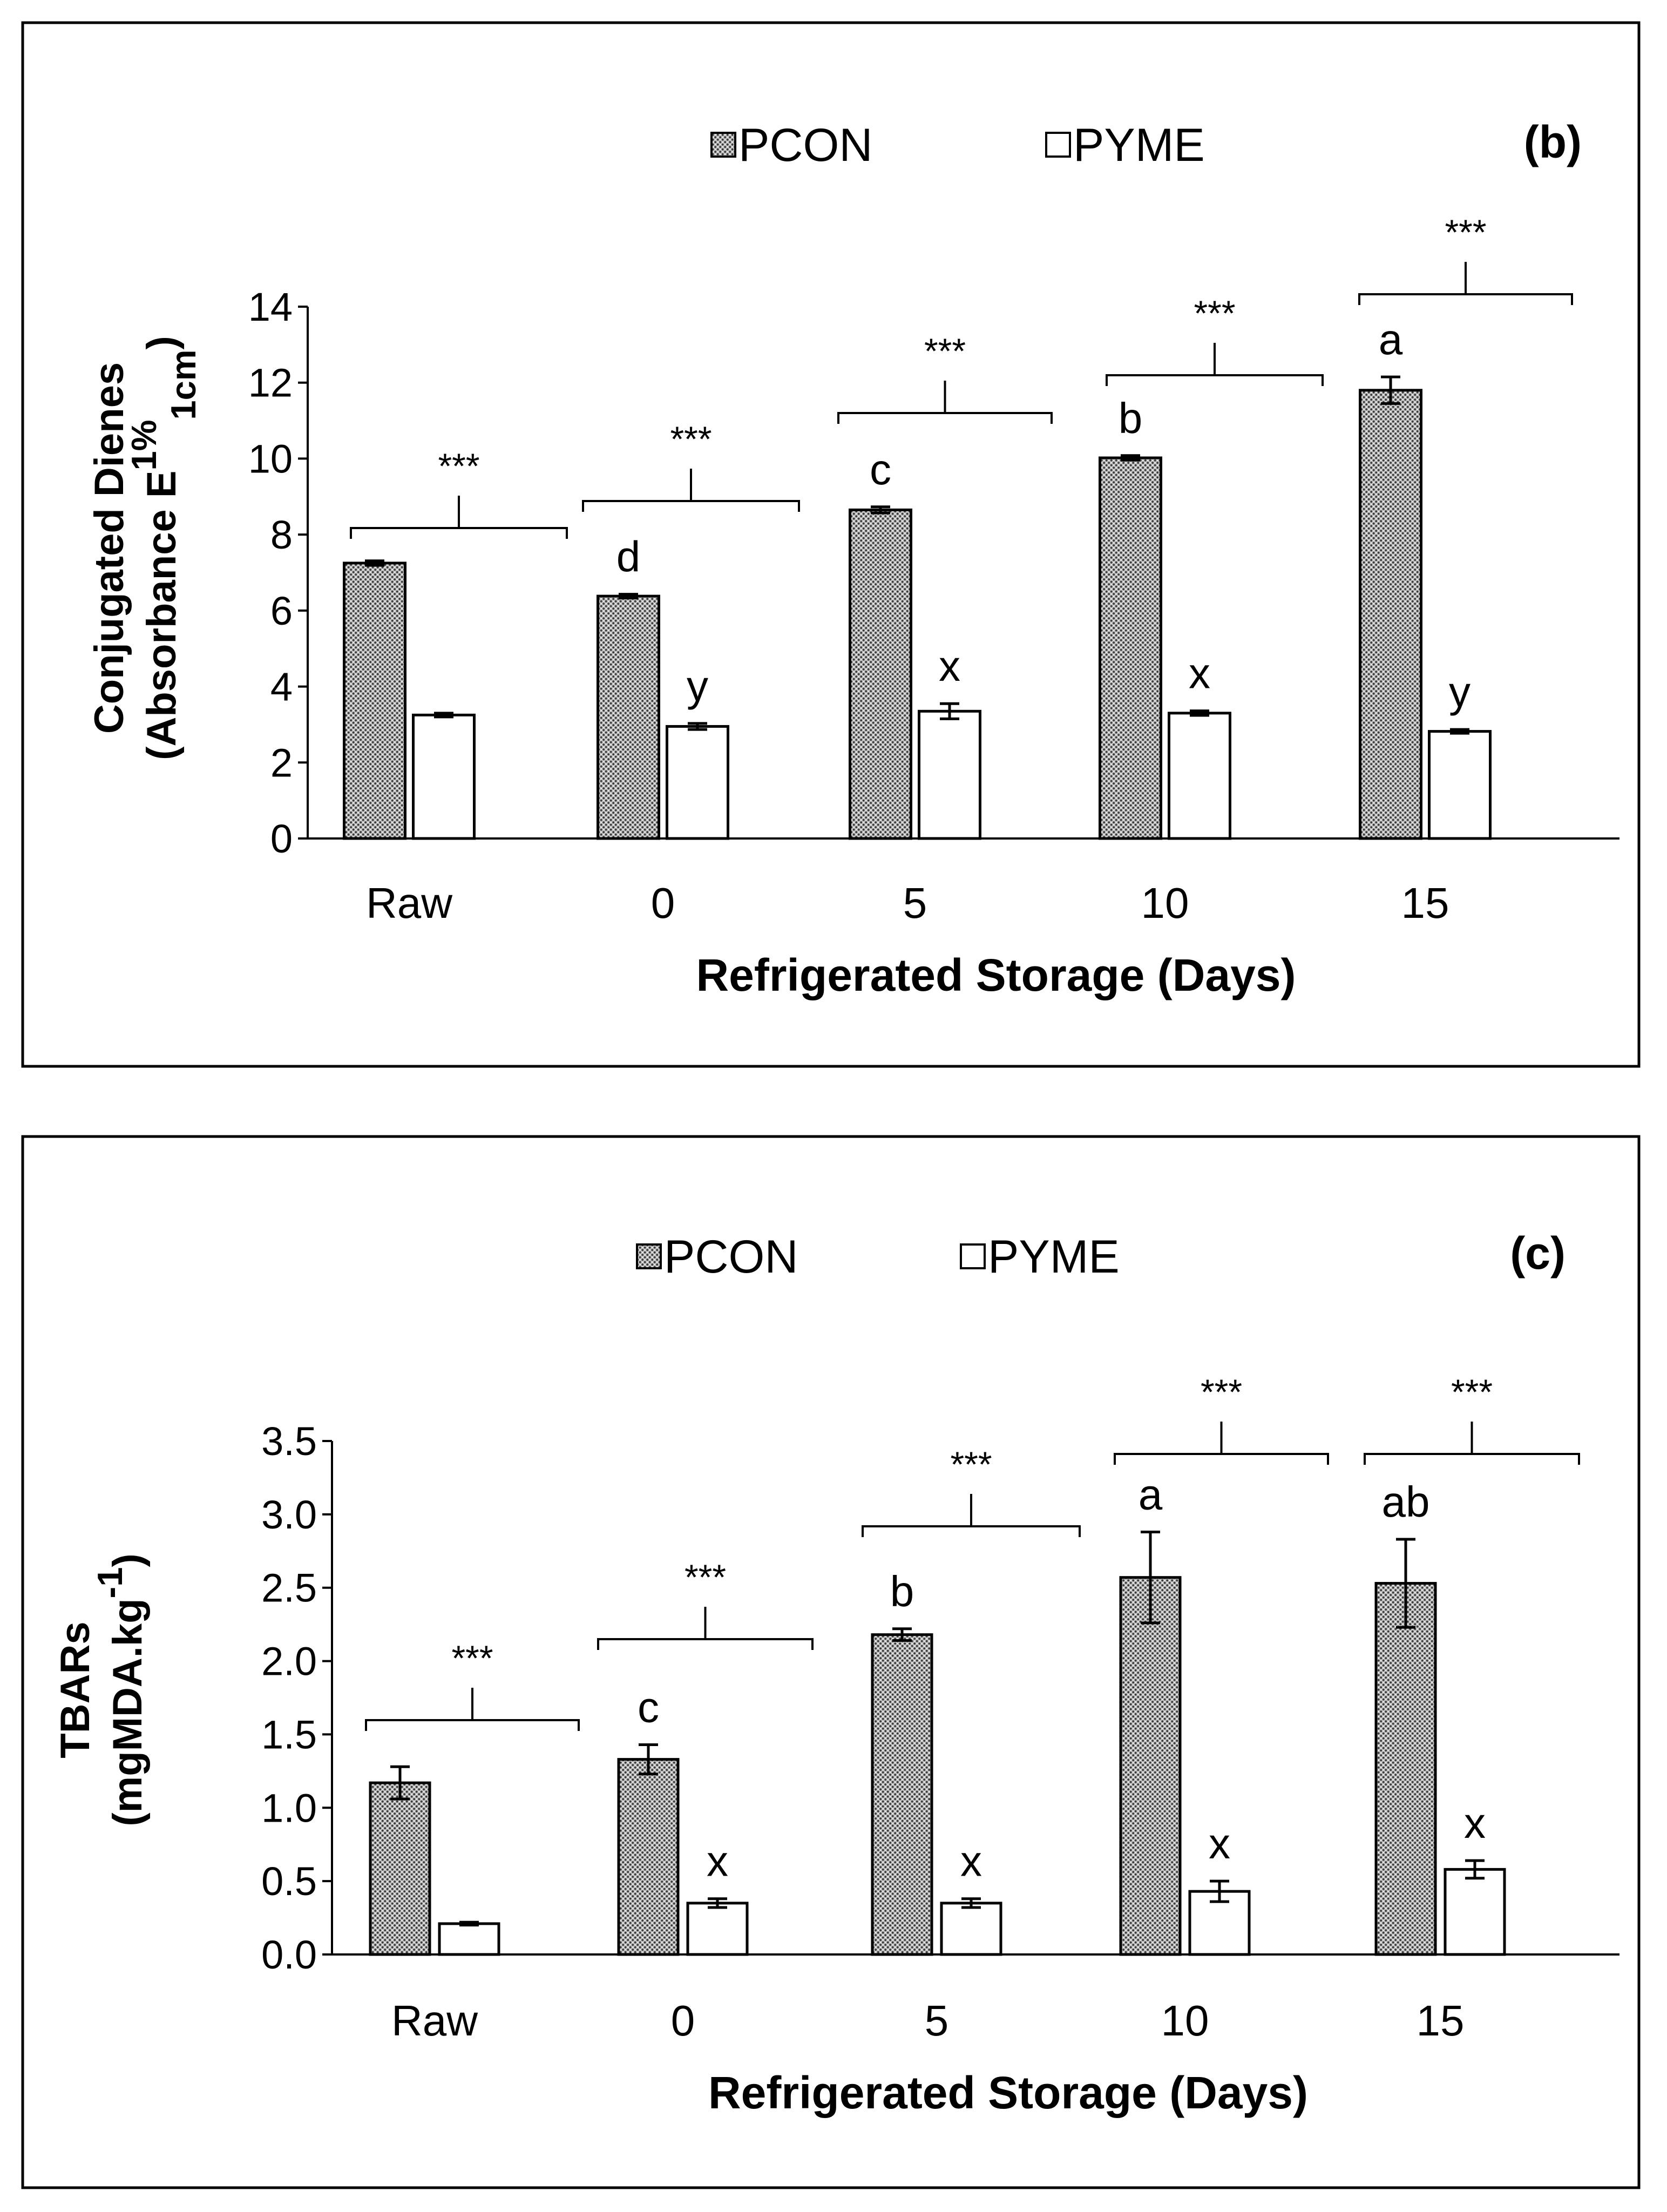  What do you see at coordinates (270, 383) in the screenshot?
I see `y-tick-label: 12` at bounding box center [270, 383].